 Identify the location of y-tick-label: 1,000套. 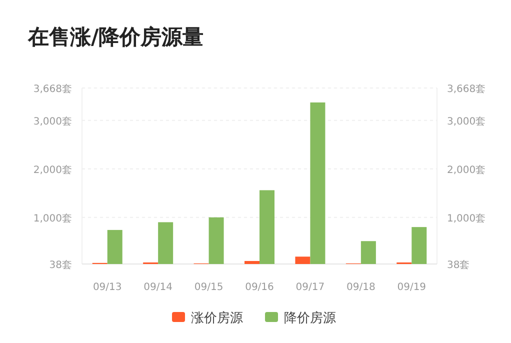
(52, 218).